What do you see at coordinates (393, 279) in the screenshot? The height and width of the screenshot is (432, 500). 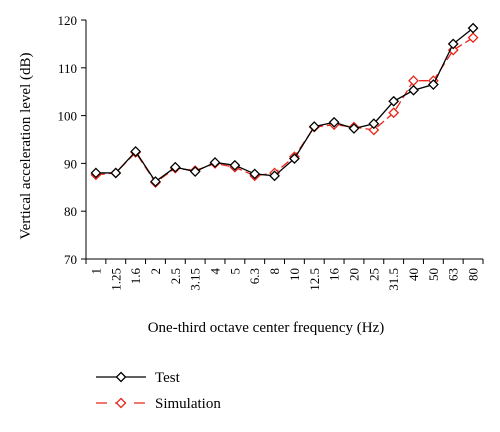 I see `x-tick-label: 31.5` at bounding box center [393, 279].